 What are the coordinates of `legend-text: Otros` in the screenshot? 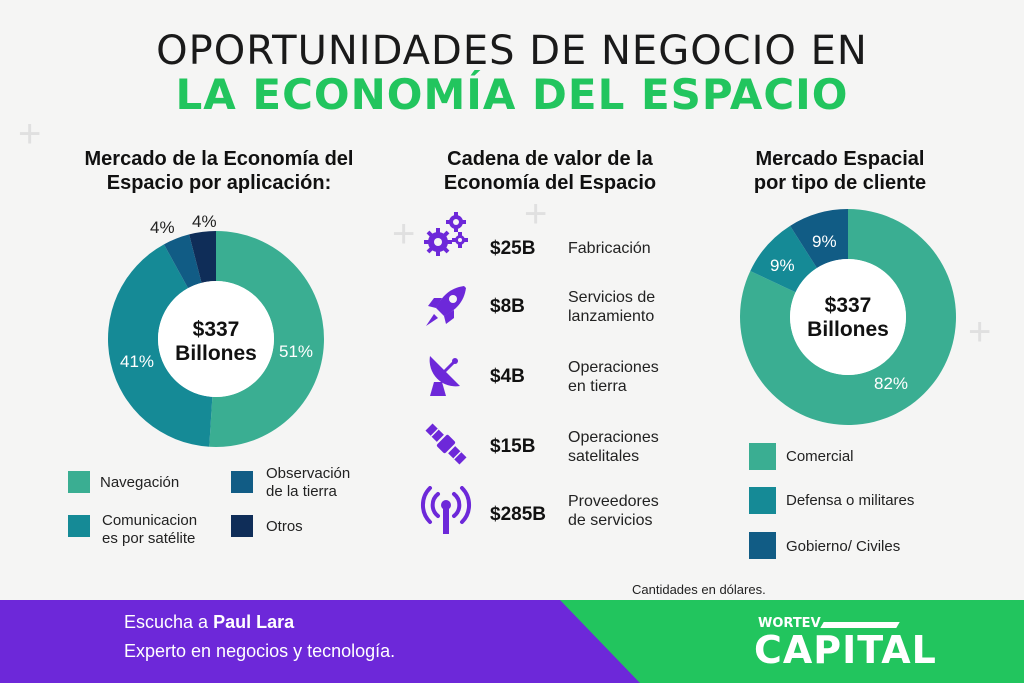 It's located at (284, 526).